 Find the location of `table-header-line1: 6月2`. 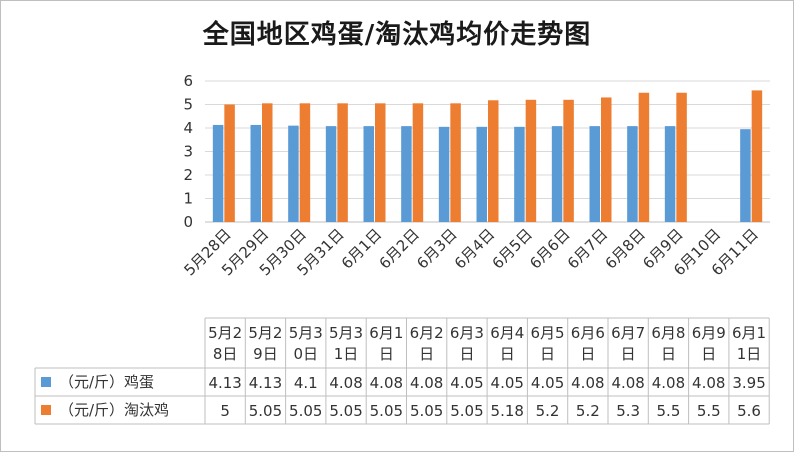

table-header-line1: 6月2 is located at coordinates (427, 333).